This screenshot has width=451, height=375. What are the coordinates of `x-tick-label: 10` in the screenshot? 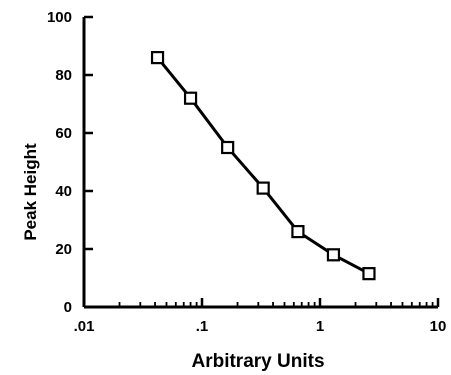 It's located at (438, 326).